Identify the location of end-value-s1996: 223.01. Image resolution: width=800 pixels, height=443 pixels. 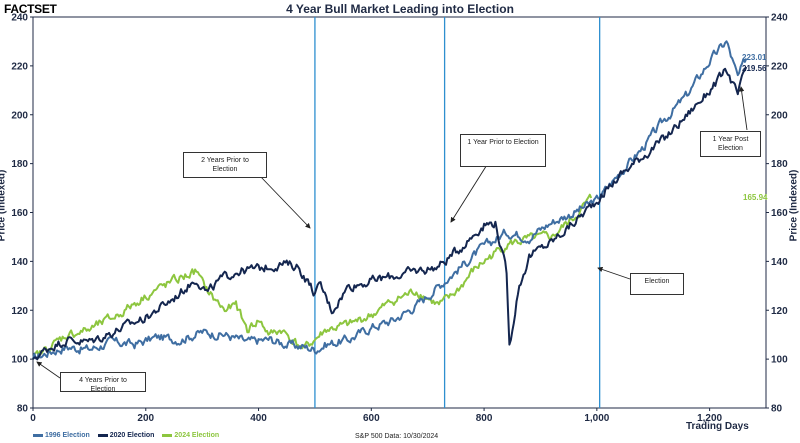
(754, 57).